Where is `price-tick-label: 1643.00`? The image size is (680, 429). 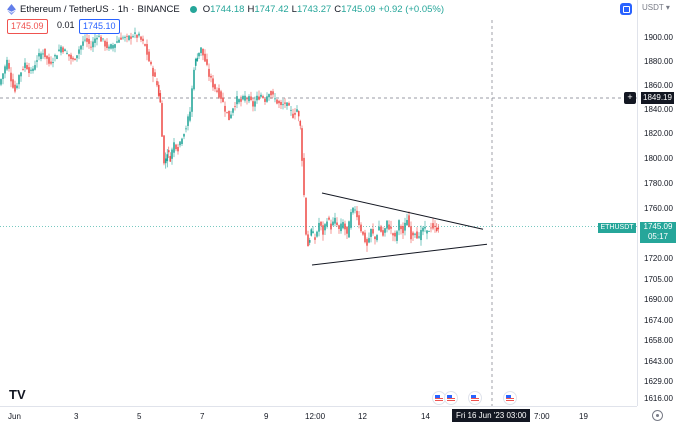 price-tick-label: 1643.00 is located at coordinates (658, 361).